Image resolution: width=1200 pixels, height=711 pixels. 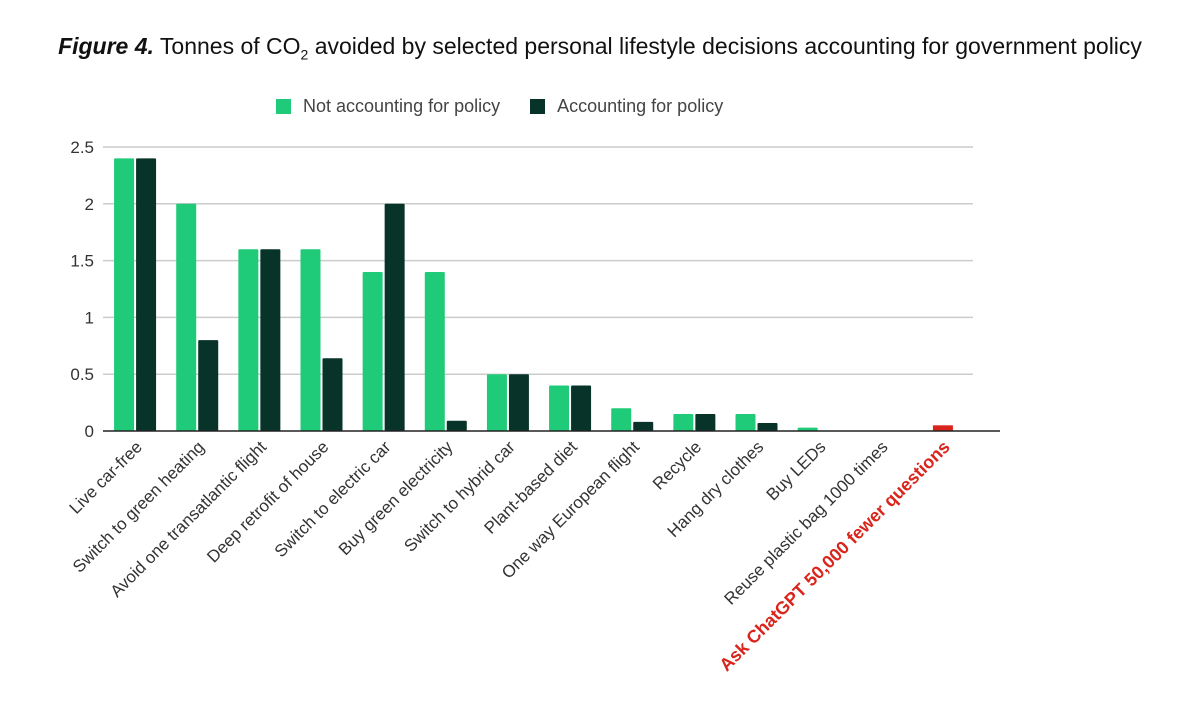 What do you see at coordinates (834, 556) in the screenshot?
I see `x-tick-label: Ask ChatGPT 50,000 fewer questions` at bounding box center [834, 556].